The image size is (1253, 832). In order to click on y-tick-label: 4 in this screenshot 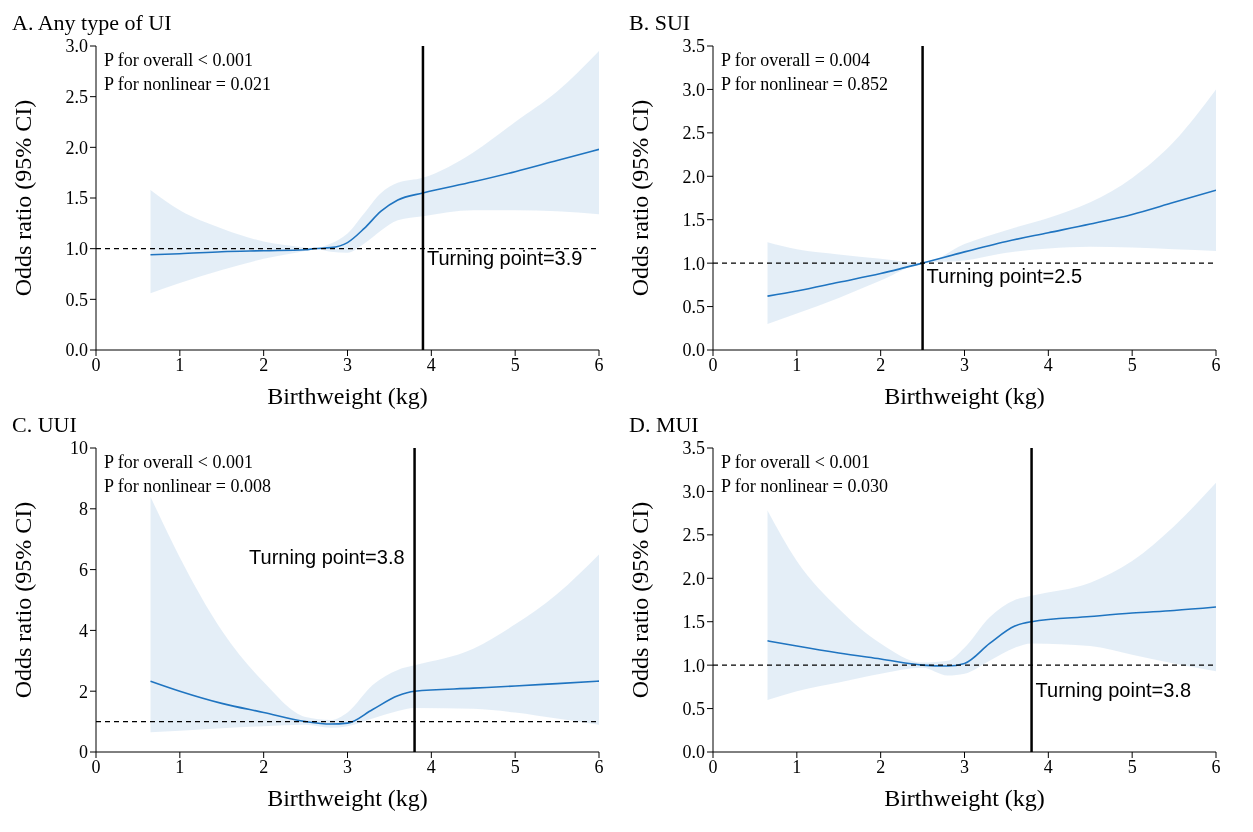, I will do `click(83, 630)`.